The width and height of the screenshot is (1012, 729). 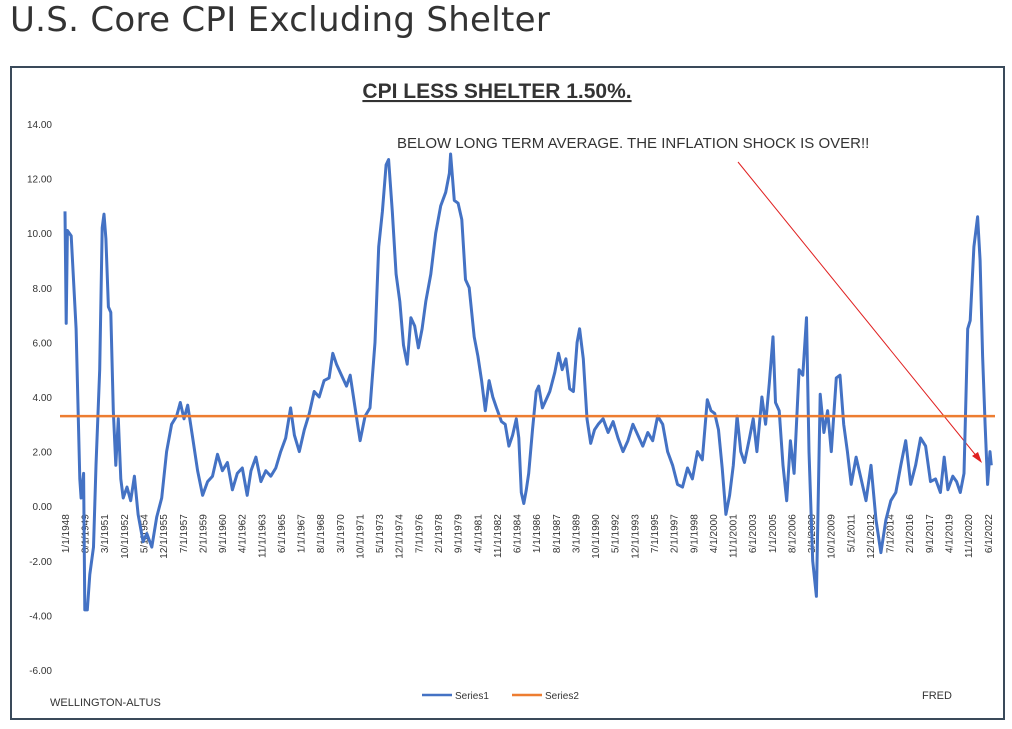 What do you see at coordinates (164, 536) in the screenshot?
I see `x-tick-label: 12/1/1955` at bounding box center [164, 536].